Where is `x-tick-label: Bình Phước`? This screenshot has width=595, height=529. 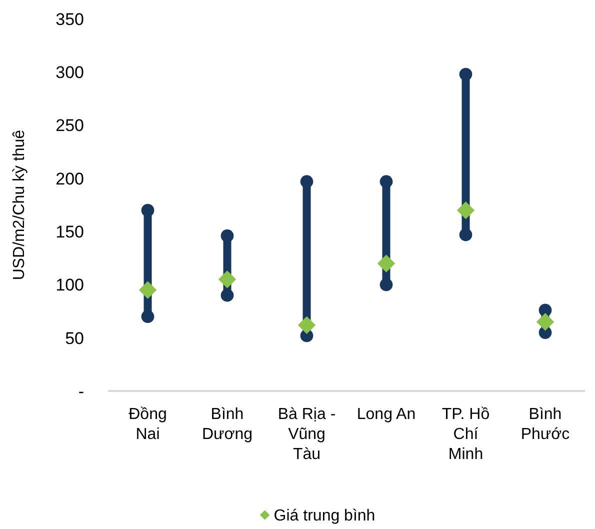
x-tick-label: Bình Phước is located at coordinates (545, 424).